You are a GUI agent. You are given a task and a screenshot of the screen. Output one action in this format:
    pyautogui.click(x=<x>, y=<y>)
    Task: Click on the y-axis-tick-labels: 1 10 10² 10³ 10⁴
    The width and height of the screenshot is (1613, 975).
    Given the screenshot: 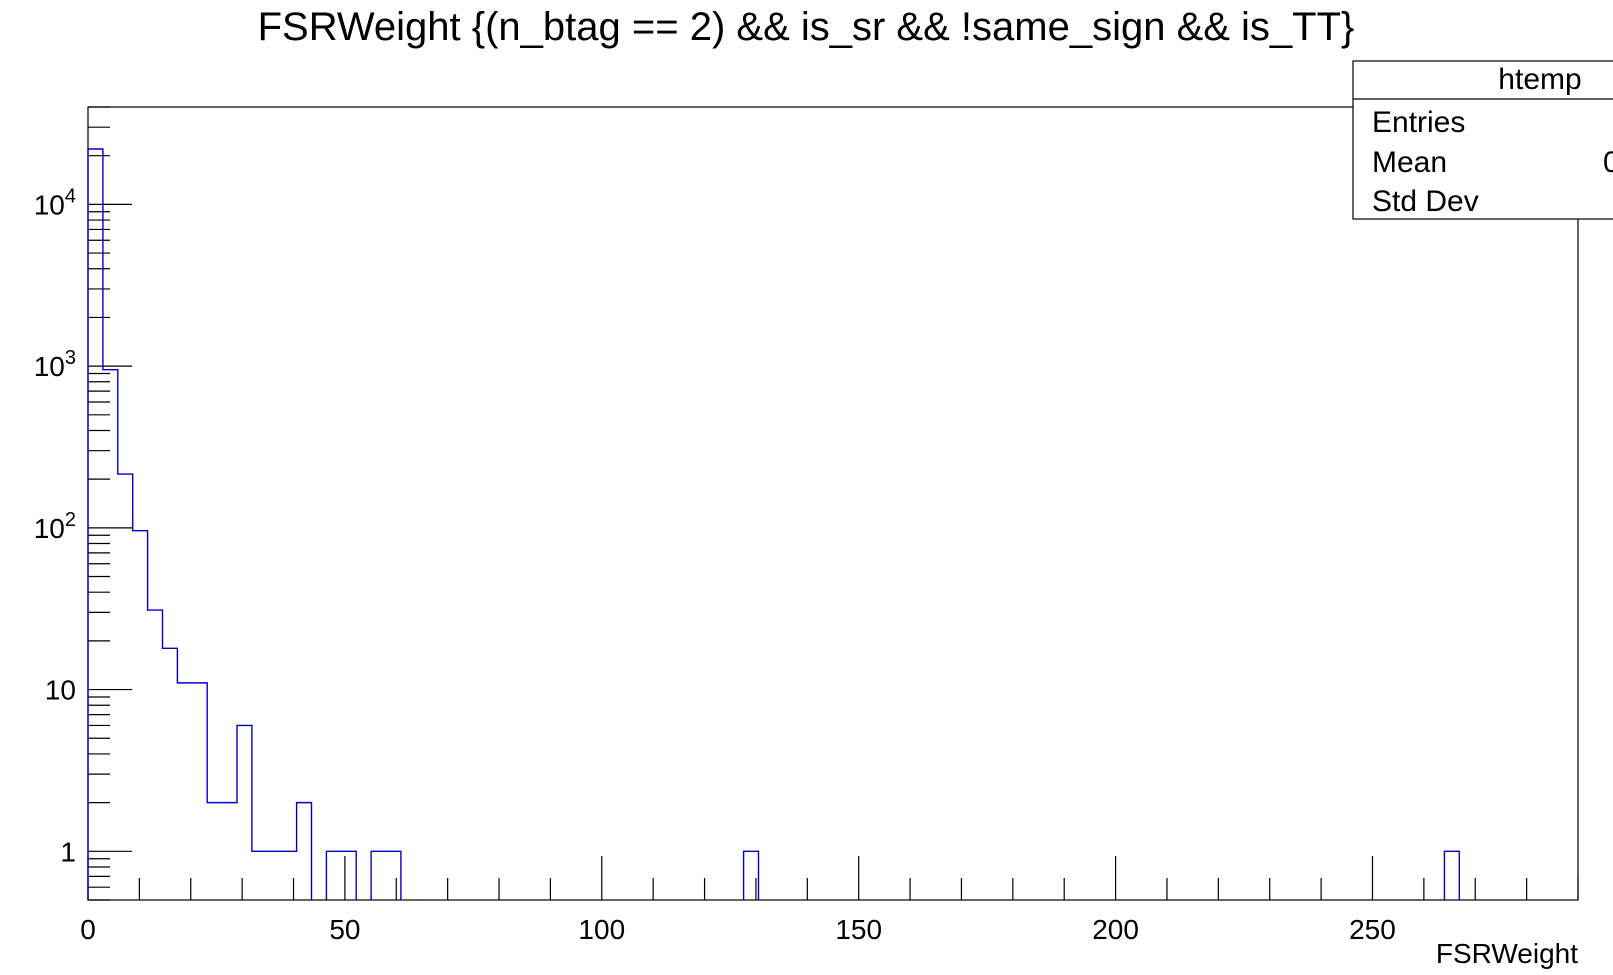 What is the action you would take?
    pyautogui.click(x=55, y=526)
    